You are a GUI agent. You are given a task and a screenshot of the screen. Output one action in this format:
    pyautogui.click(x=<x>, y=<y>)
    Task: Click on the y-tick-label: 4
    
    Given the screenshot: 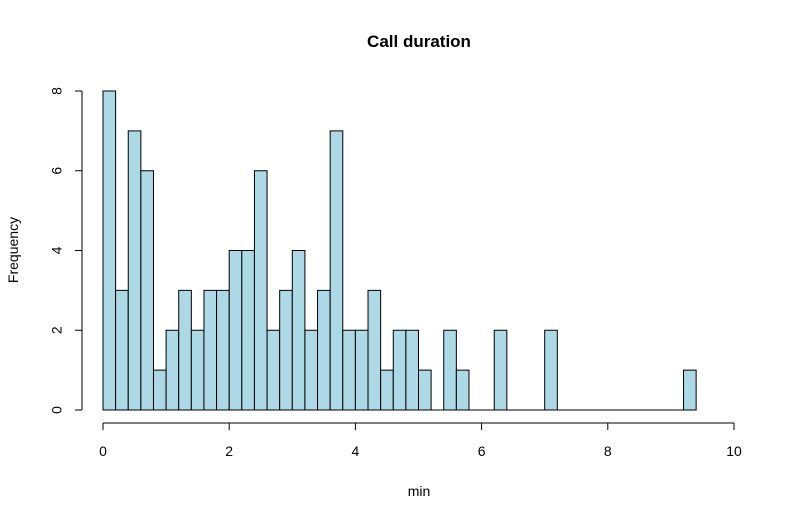 What is the action you would take?
    pyautogui.click(x=57, y=250)
    